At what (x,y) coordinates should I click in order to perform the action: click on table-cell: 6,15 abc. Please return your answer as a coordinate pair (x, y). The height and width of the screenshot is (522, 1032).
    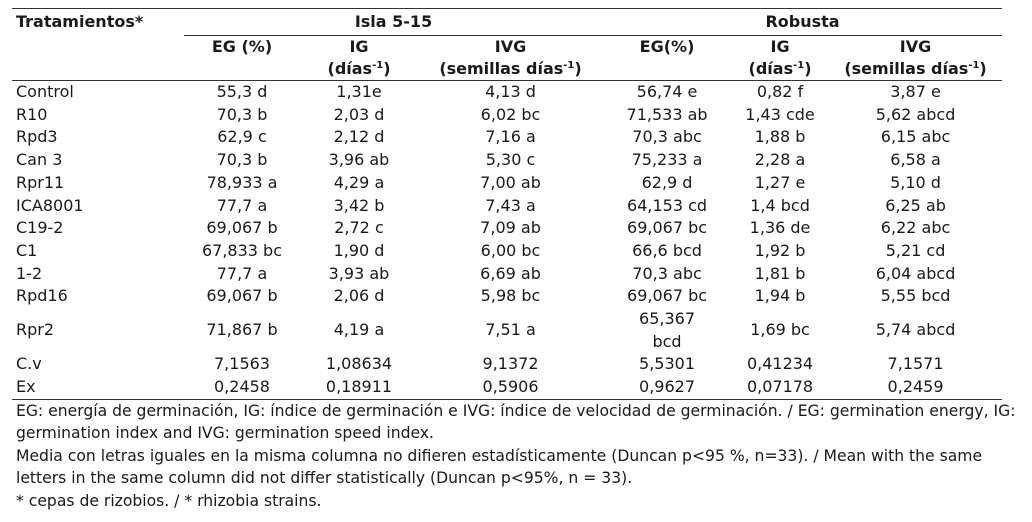
    Looking at the image, I should click on (915, 137).